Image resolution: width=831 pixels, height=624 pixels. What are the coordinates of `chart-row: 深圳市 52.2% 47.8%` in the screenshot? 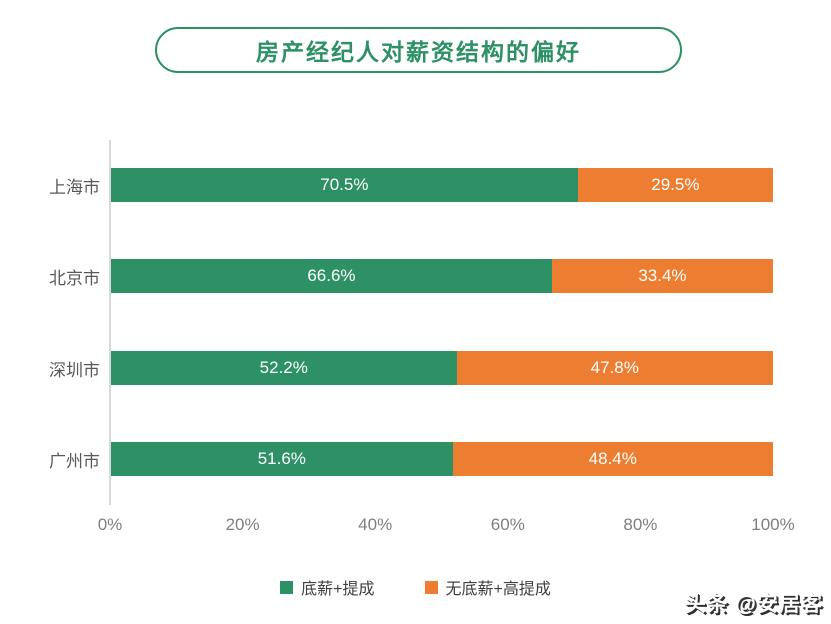 It's located at (415, 368).